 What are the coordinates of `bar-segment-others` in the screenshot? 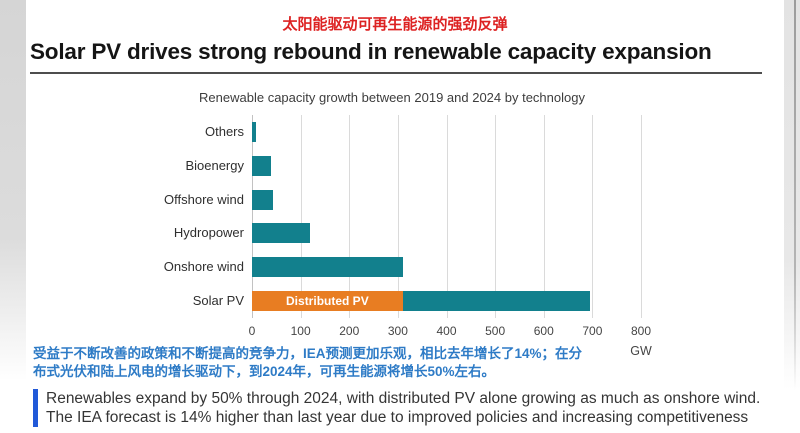 It's located at (254, 131).